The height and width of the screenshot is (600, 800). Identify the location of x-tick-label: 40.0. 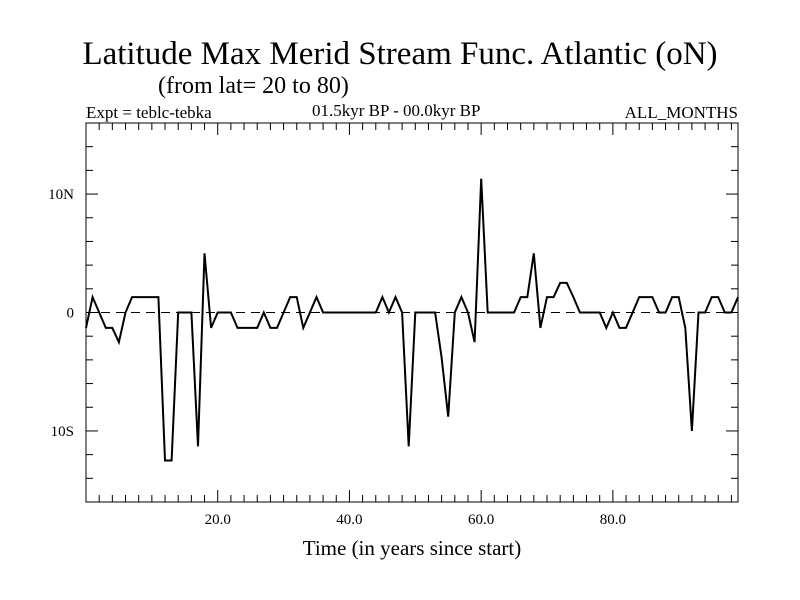
(349, 520).